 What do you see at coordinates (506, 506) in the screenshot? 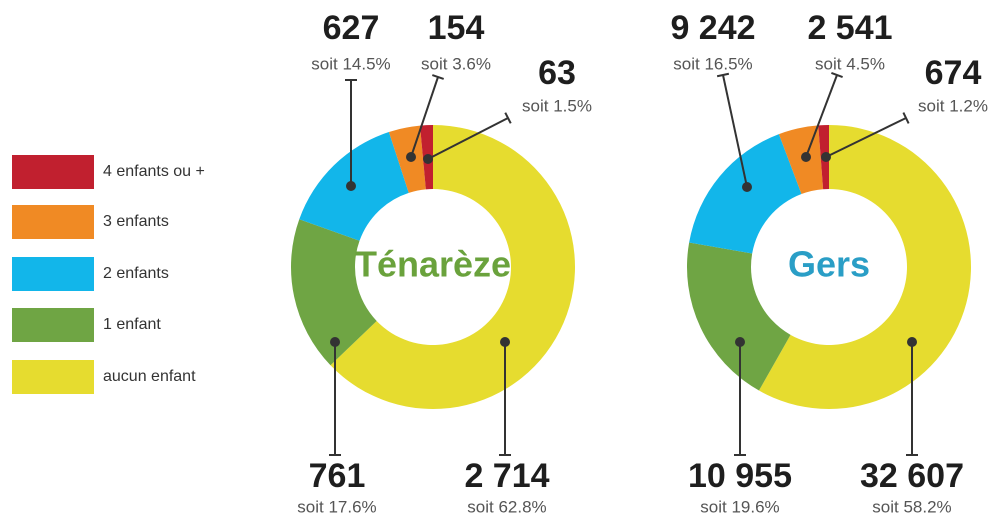
I see `share-label: soit 62.8%` at bounding box center [506, 506].